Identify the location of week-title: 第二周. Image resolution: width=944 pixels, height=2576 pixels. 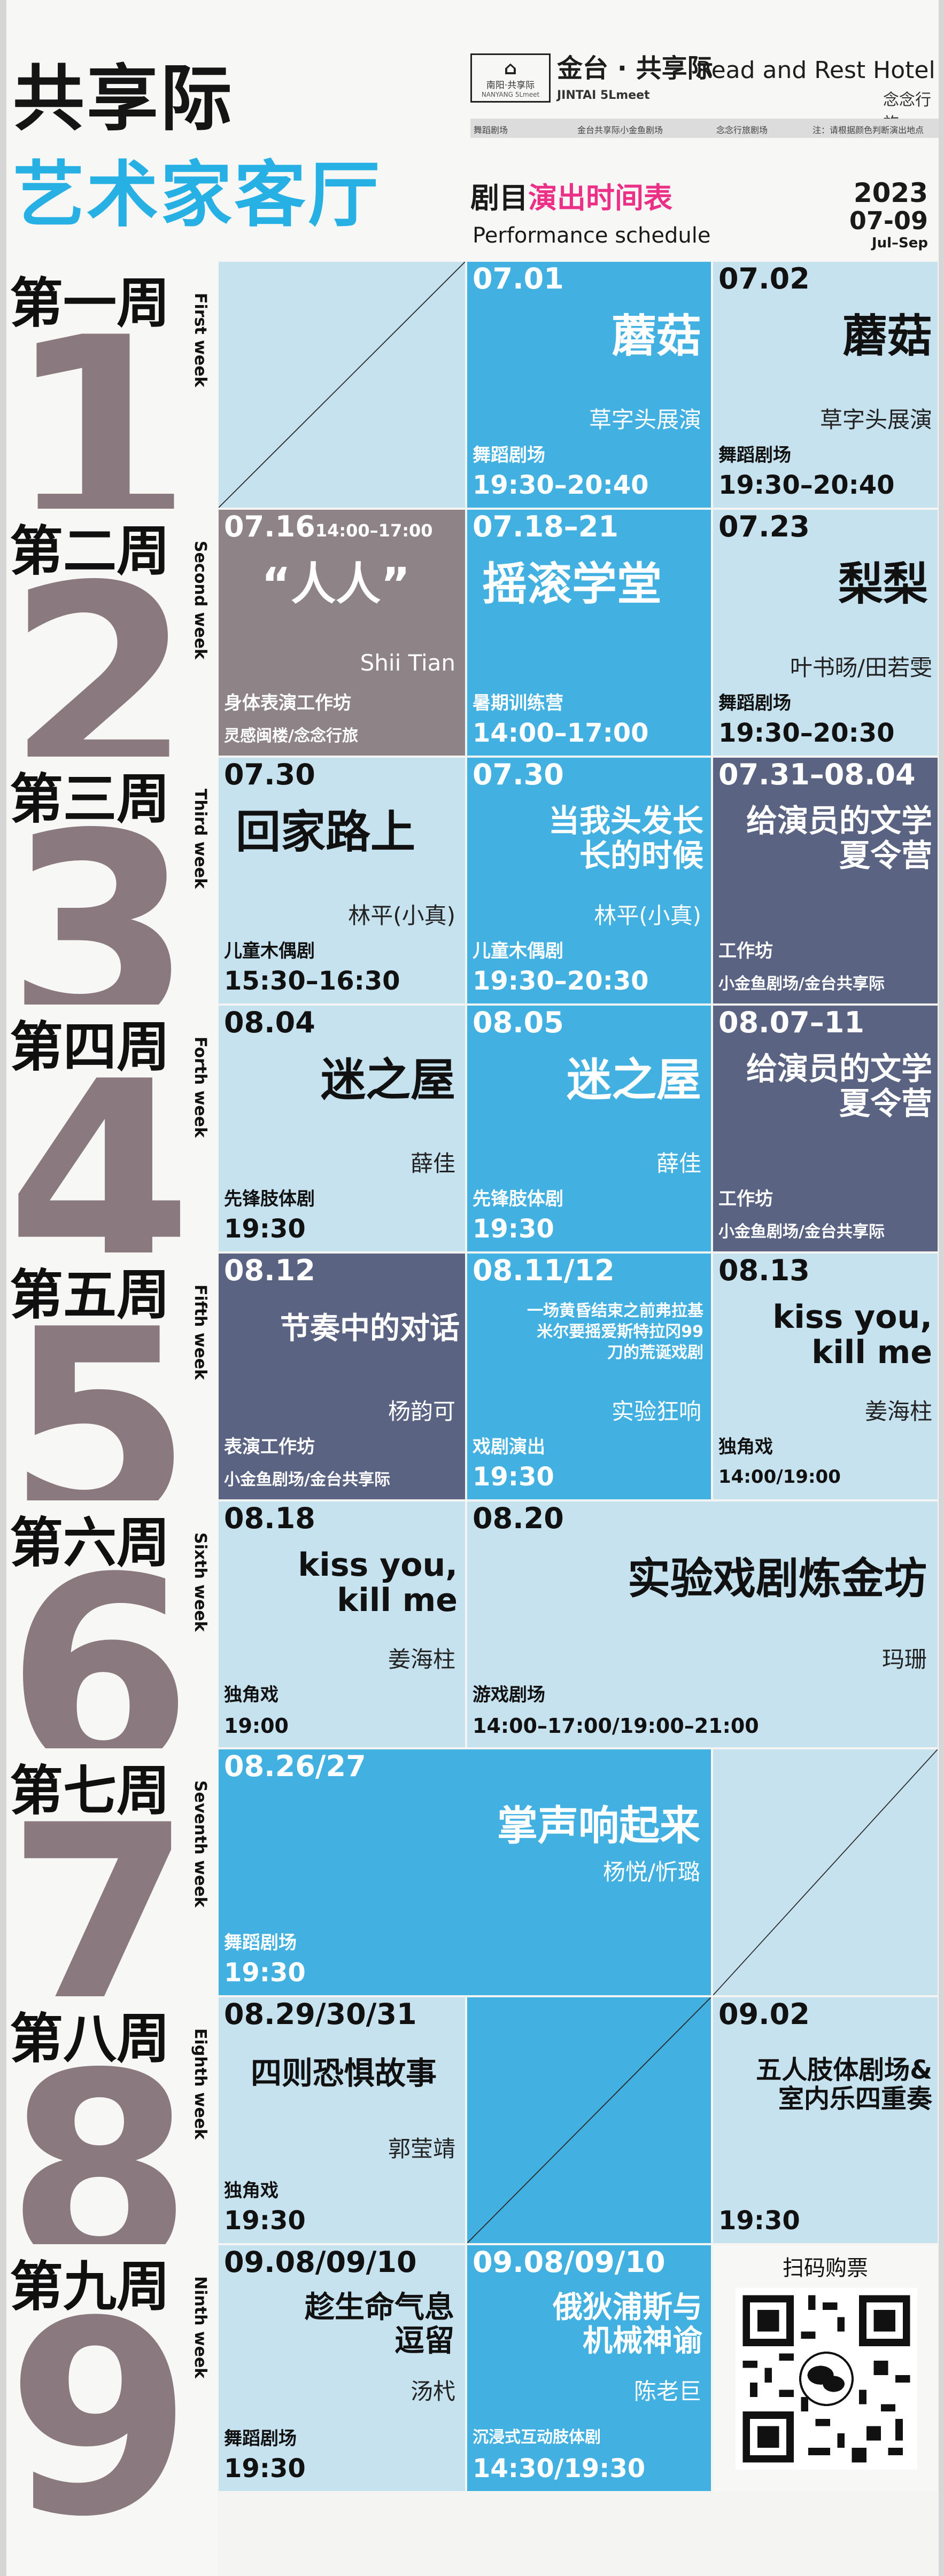
(90, 551).